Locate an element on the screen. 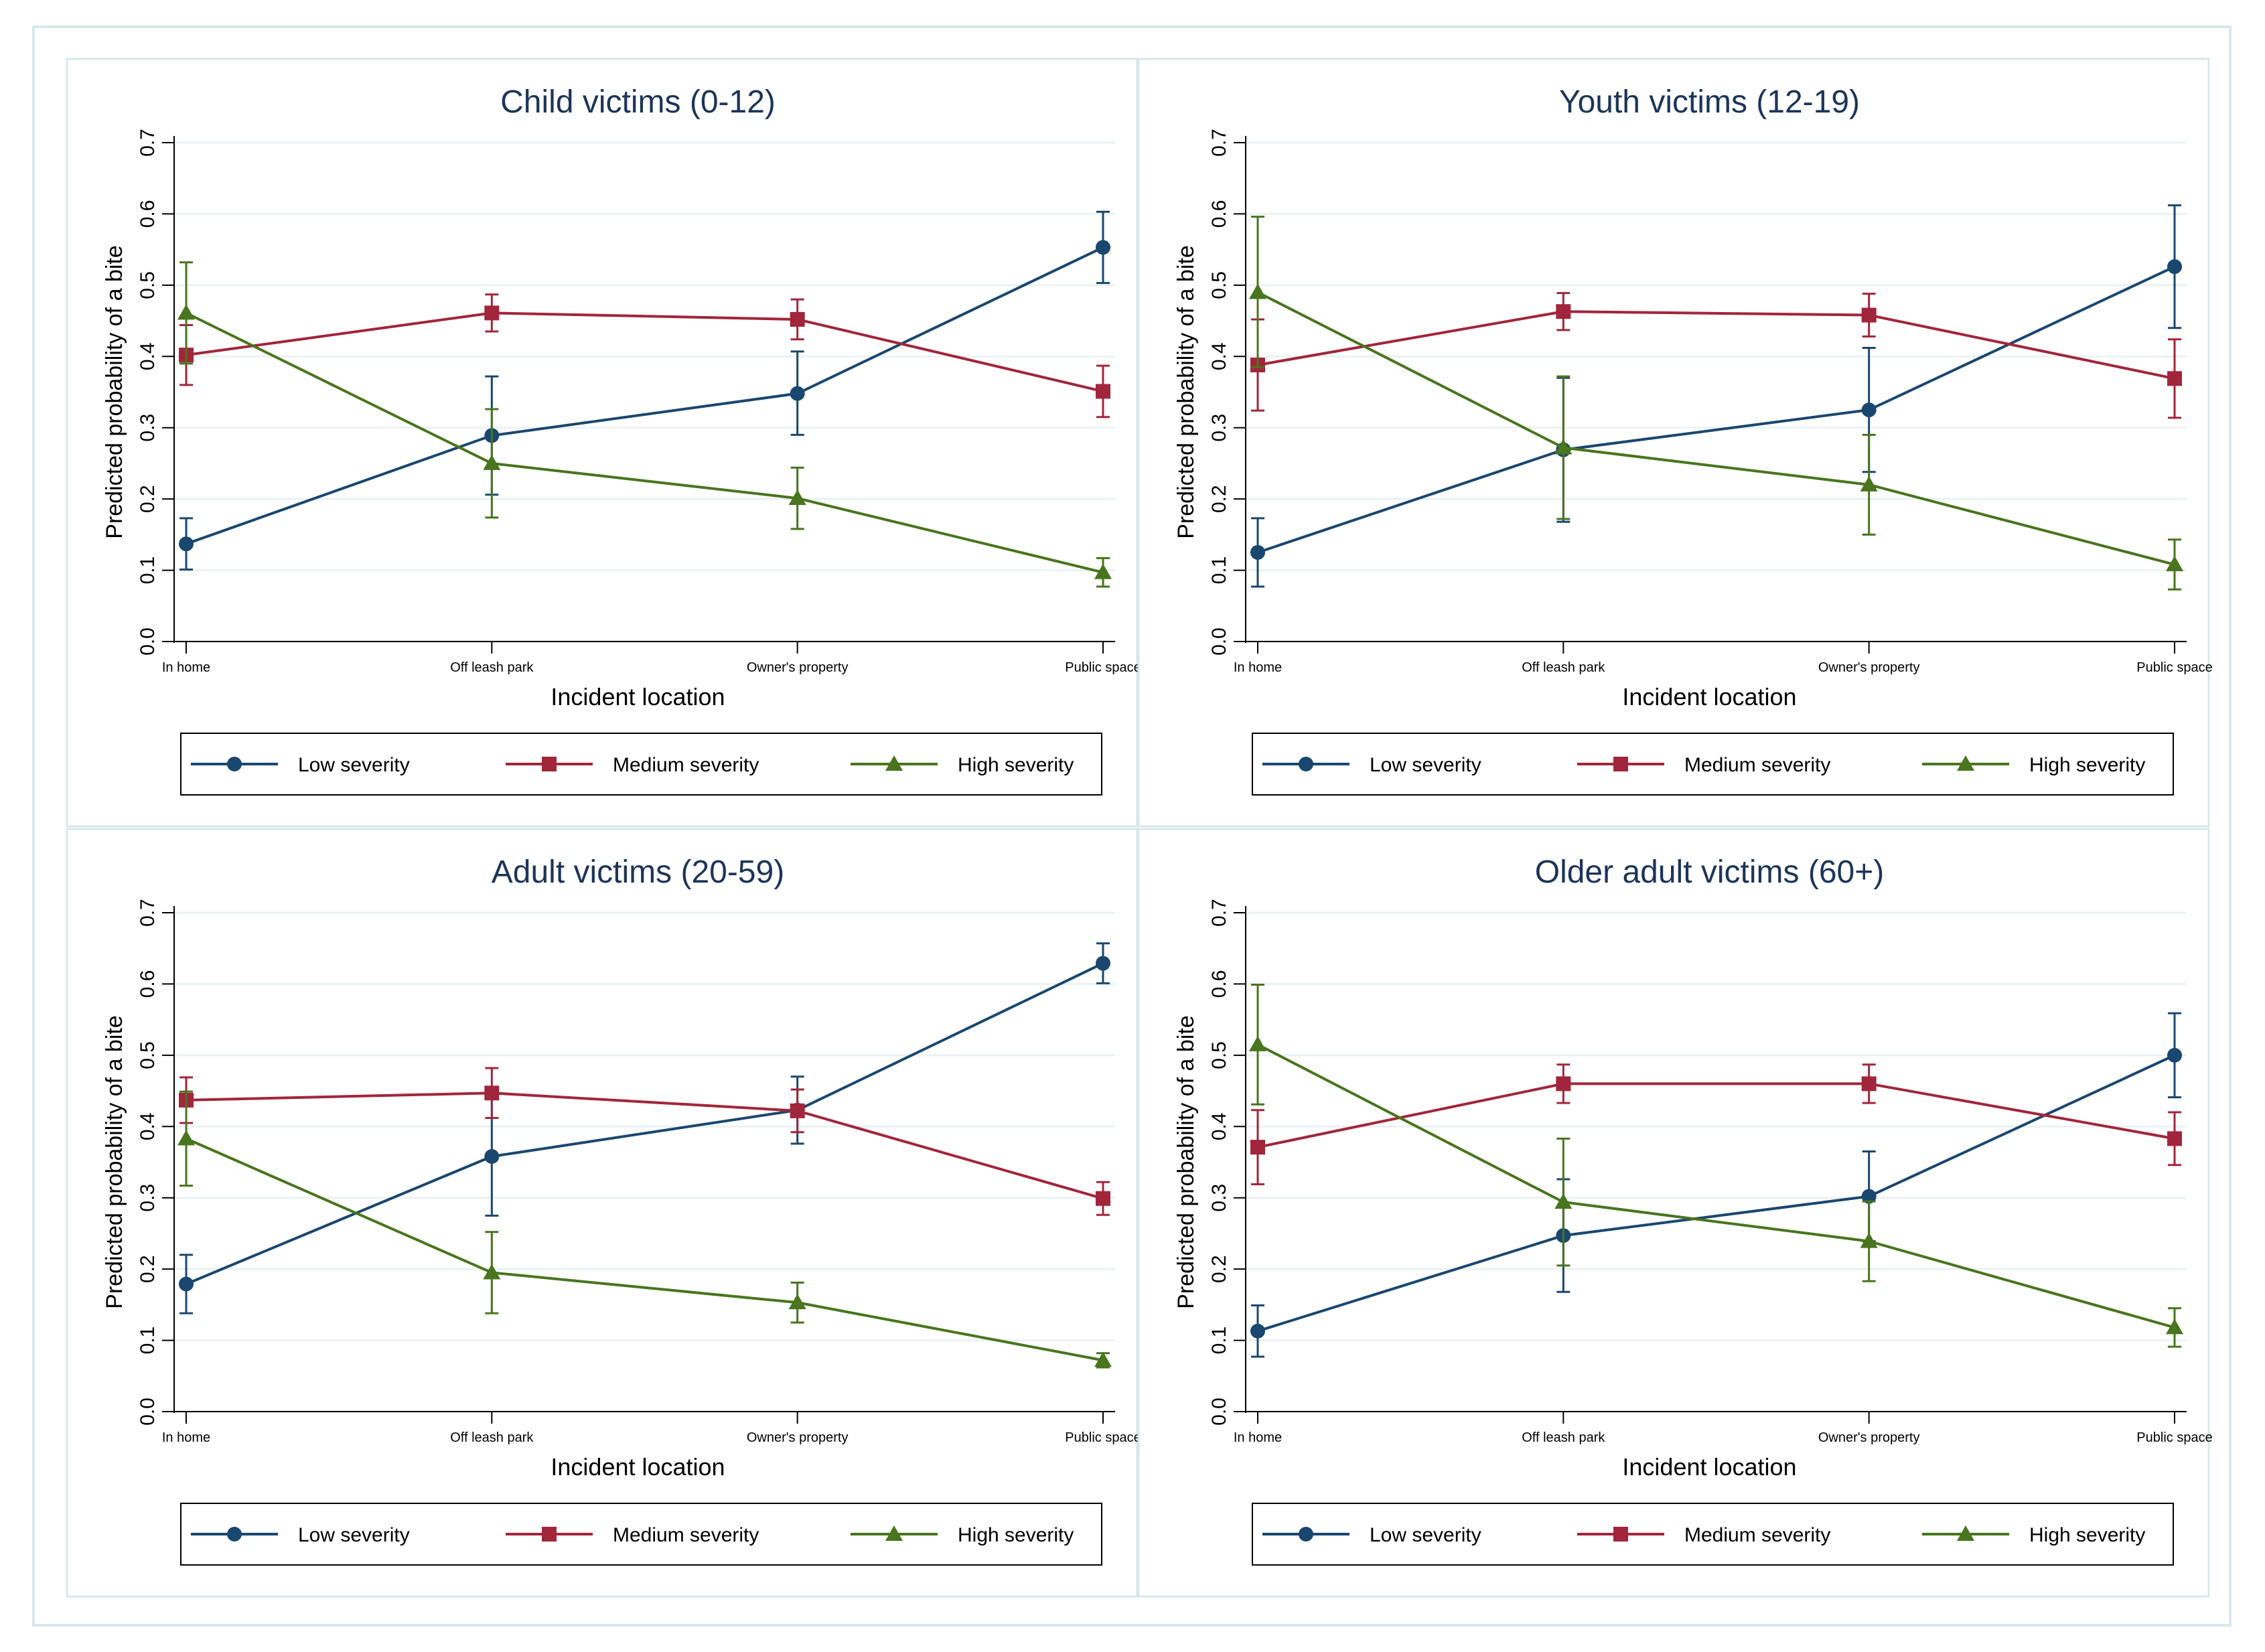 This screenshot has width=2265, height=1652. legend-label: Low severity is located at coordinates (354, 765).